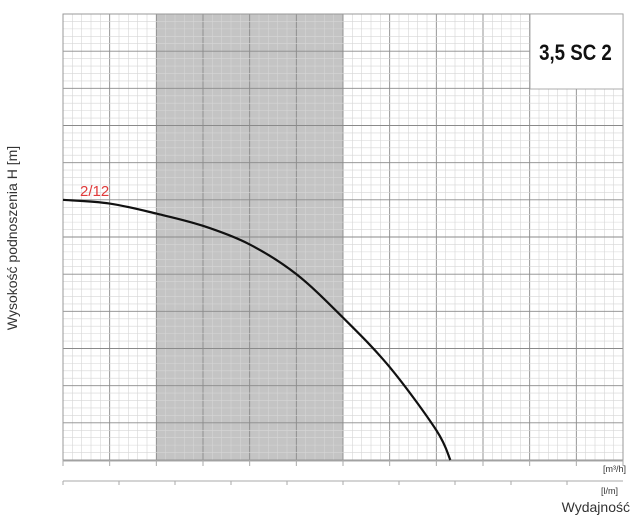 The width and height of the screenshot is (640, 518). Describe the element at coordinates (596, 507) in the screenshot. I see `x-axis-label: Wydajność` at that location.